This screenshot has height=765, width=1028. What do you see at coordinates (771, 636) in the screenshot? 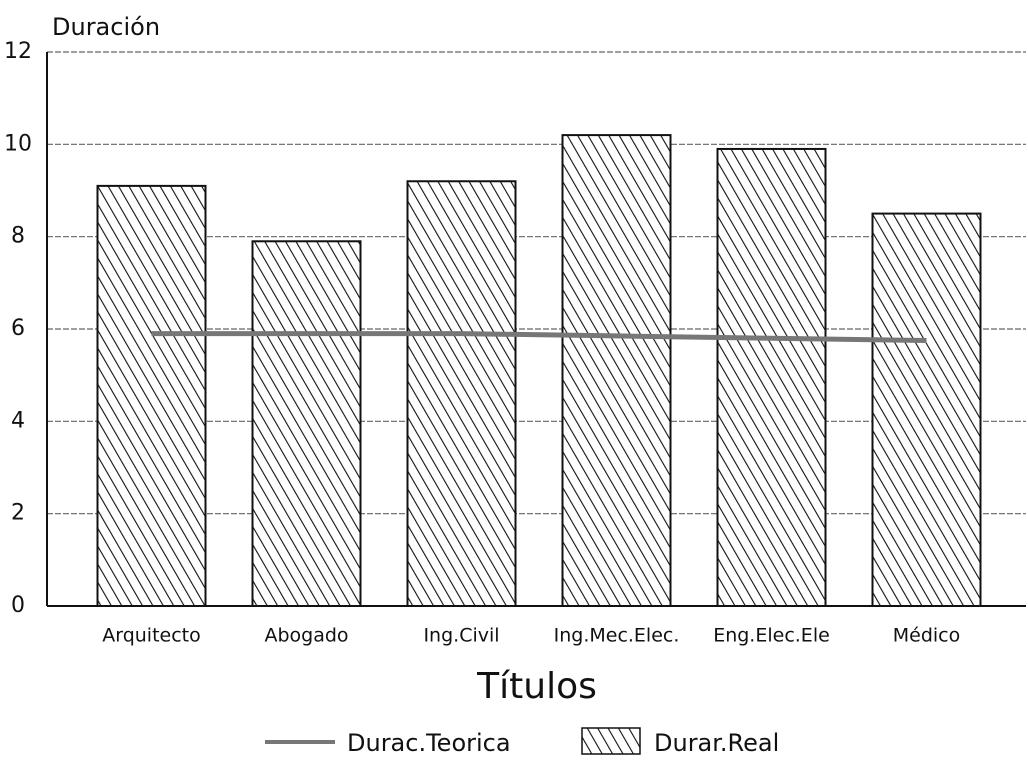
I see `x-tick-label: Eng.Elec.Ele` at bounding box center [771, 636].